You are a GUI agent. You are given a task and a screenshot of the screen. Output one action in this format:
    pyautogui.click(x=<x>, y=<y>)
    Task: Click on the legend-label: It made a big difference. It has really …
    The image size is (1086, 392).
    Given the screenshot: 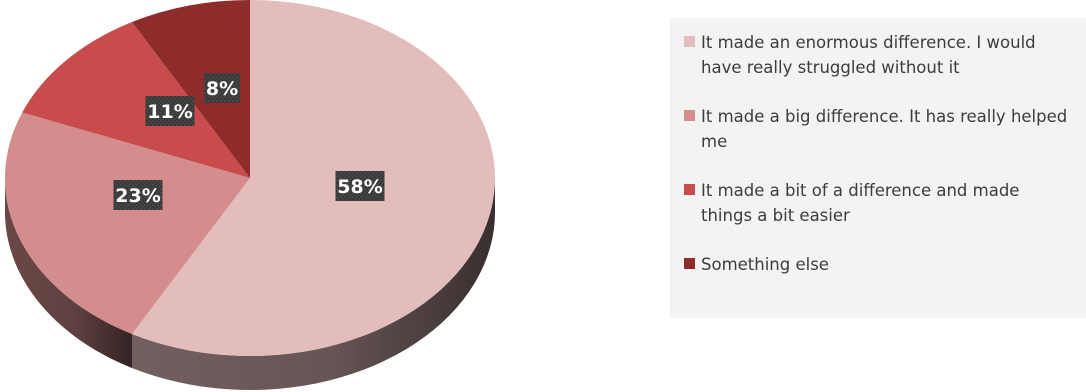 What is the action you would take?
    pyautogui.click(x=884, y=129)
    